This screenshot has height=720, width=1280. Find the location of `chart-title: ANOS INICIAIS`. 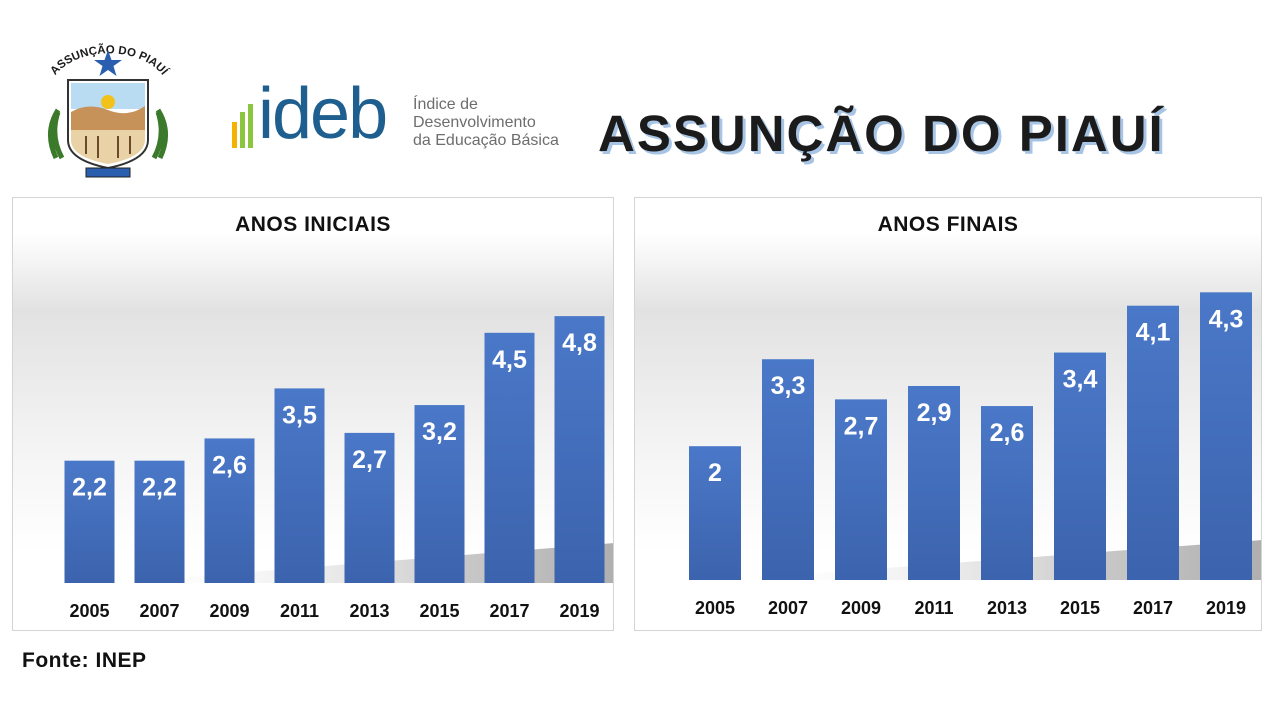

chart-title: ANOS INICIAIS is located at coordinates (313, 224).